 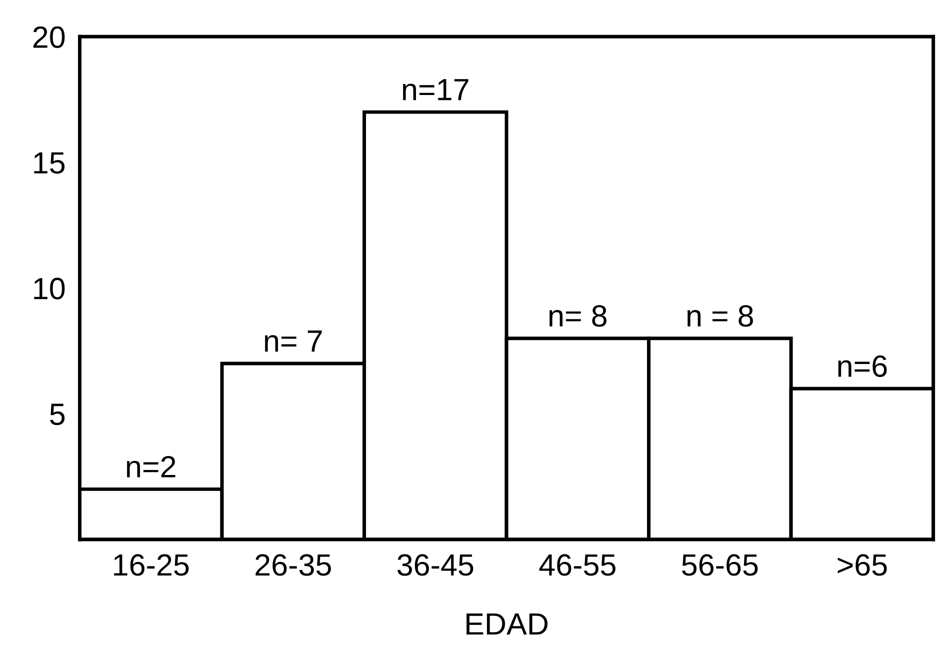 I want to click on y-tick-label: 20, so click(x=49, y=37).